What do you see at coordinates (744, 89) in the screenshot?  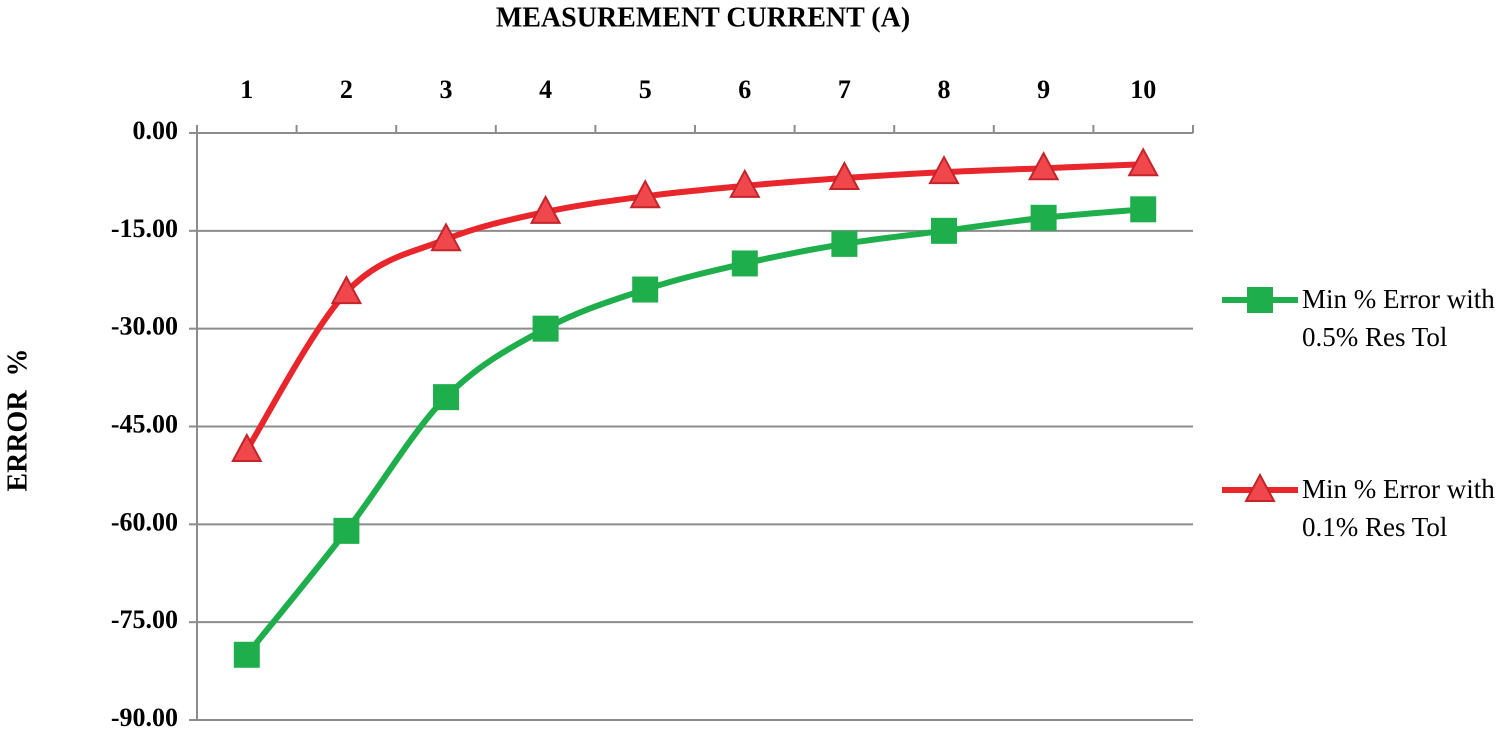 I see `x-tick-label: 6` at bounding box center [744, 89].